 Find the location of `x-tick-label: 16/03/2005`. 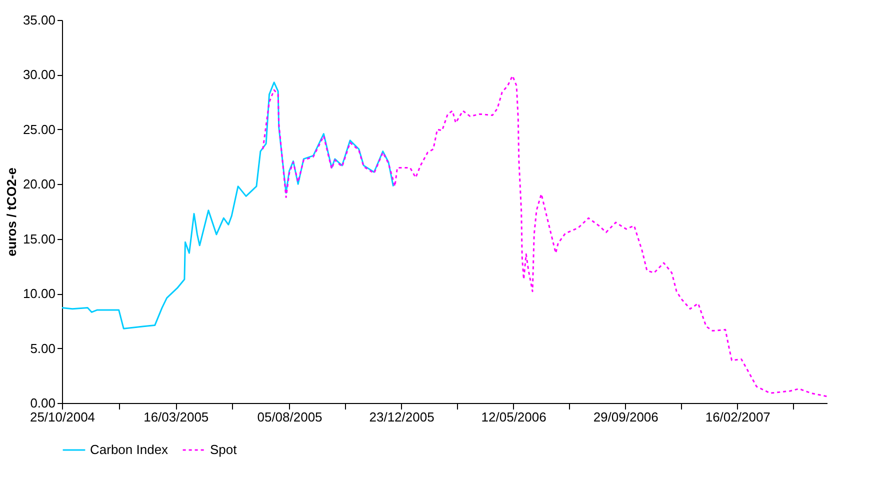

x-tick-label: 16/03/2005 is located at coordinates (176, 417).